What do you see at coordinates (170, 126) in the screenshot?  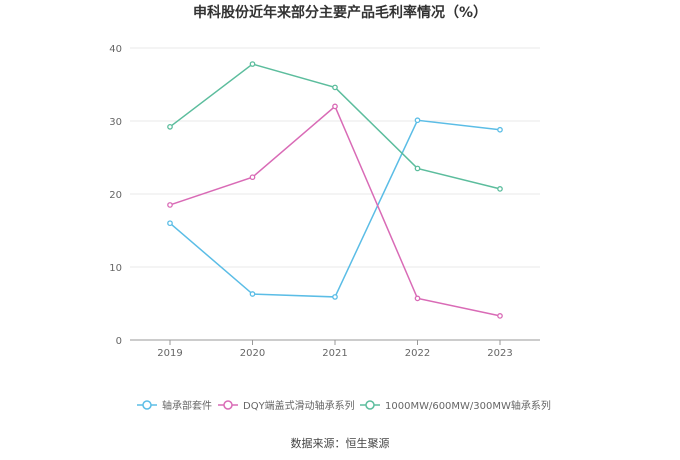 I see `data-point-2-2019` at bounding box center [170, 126].